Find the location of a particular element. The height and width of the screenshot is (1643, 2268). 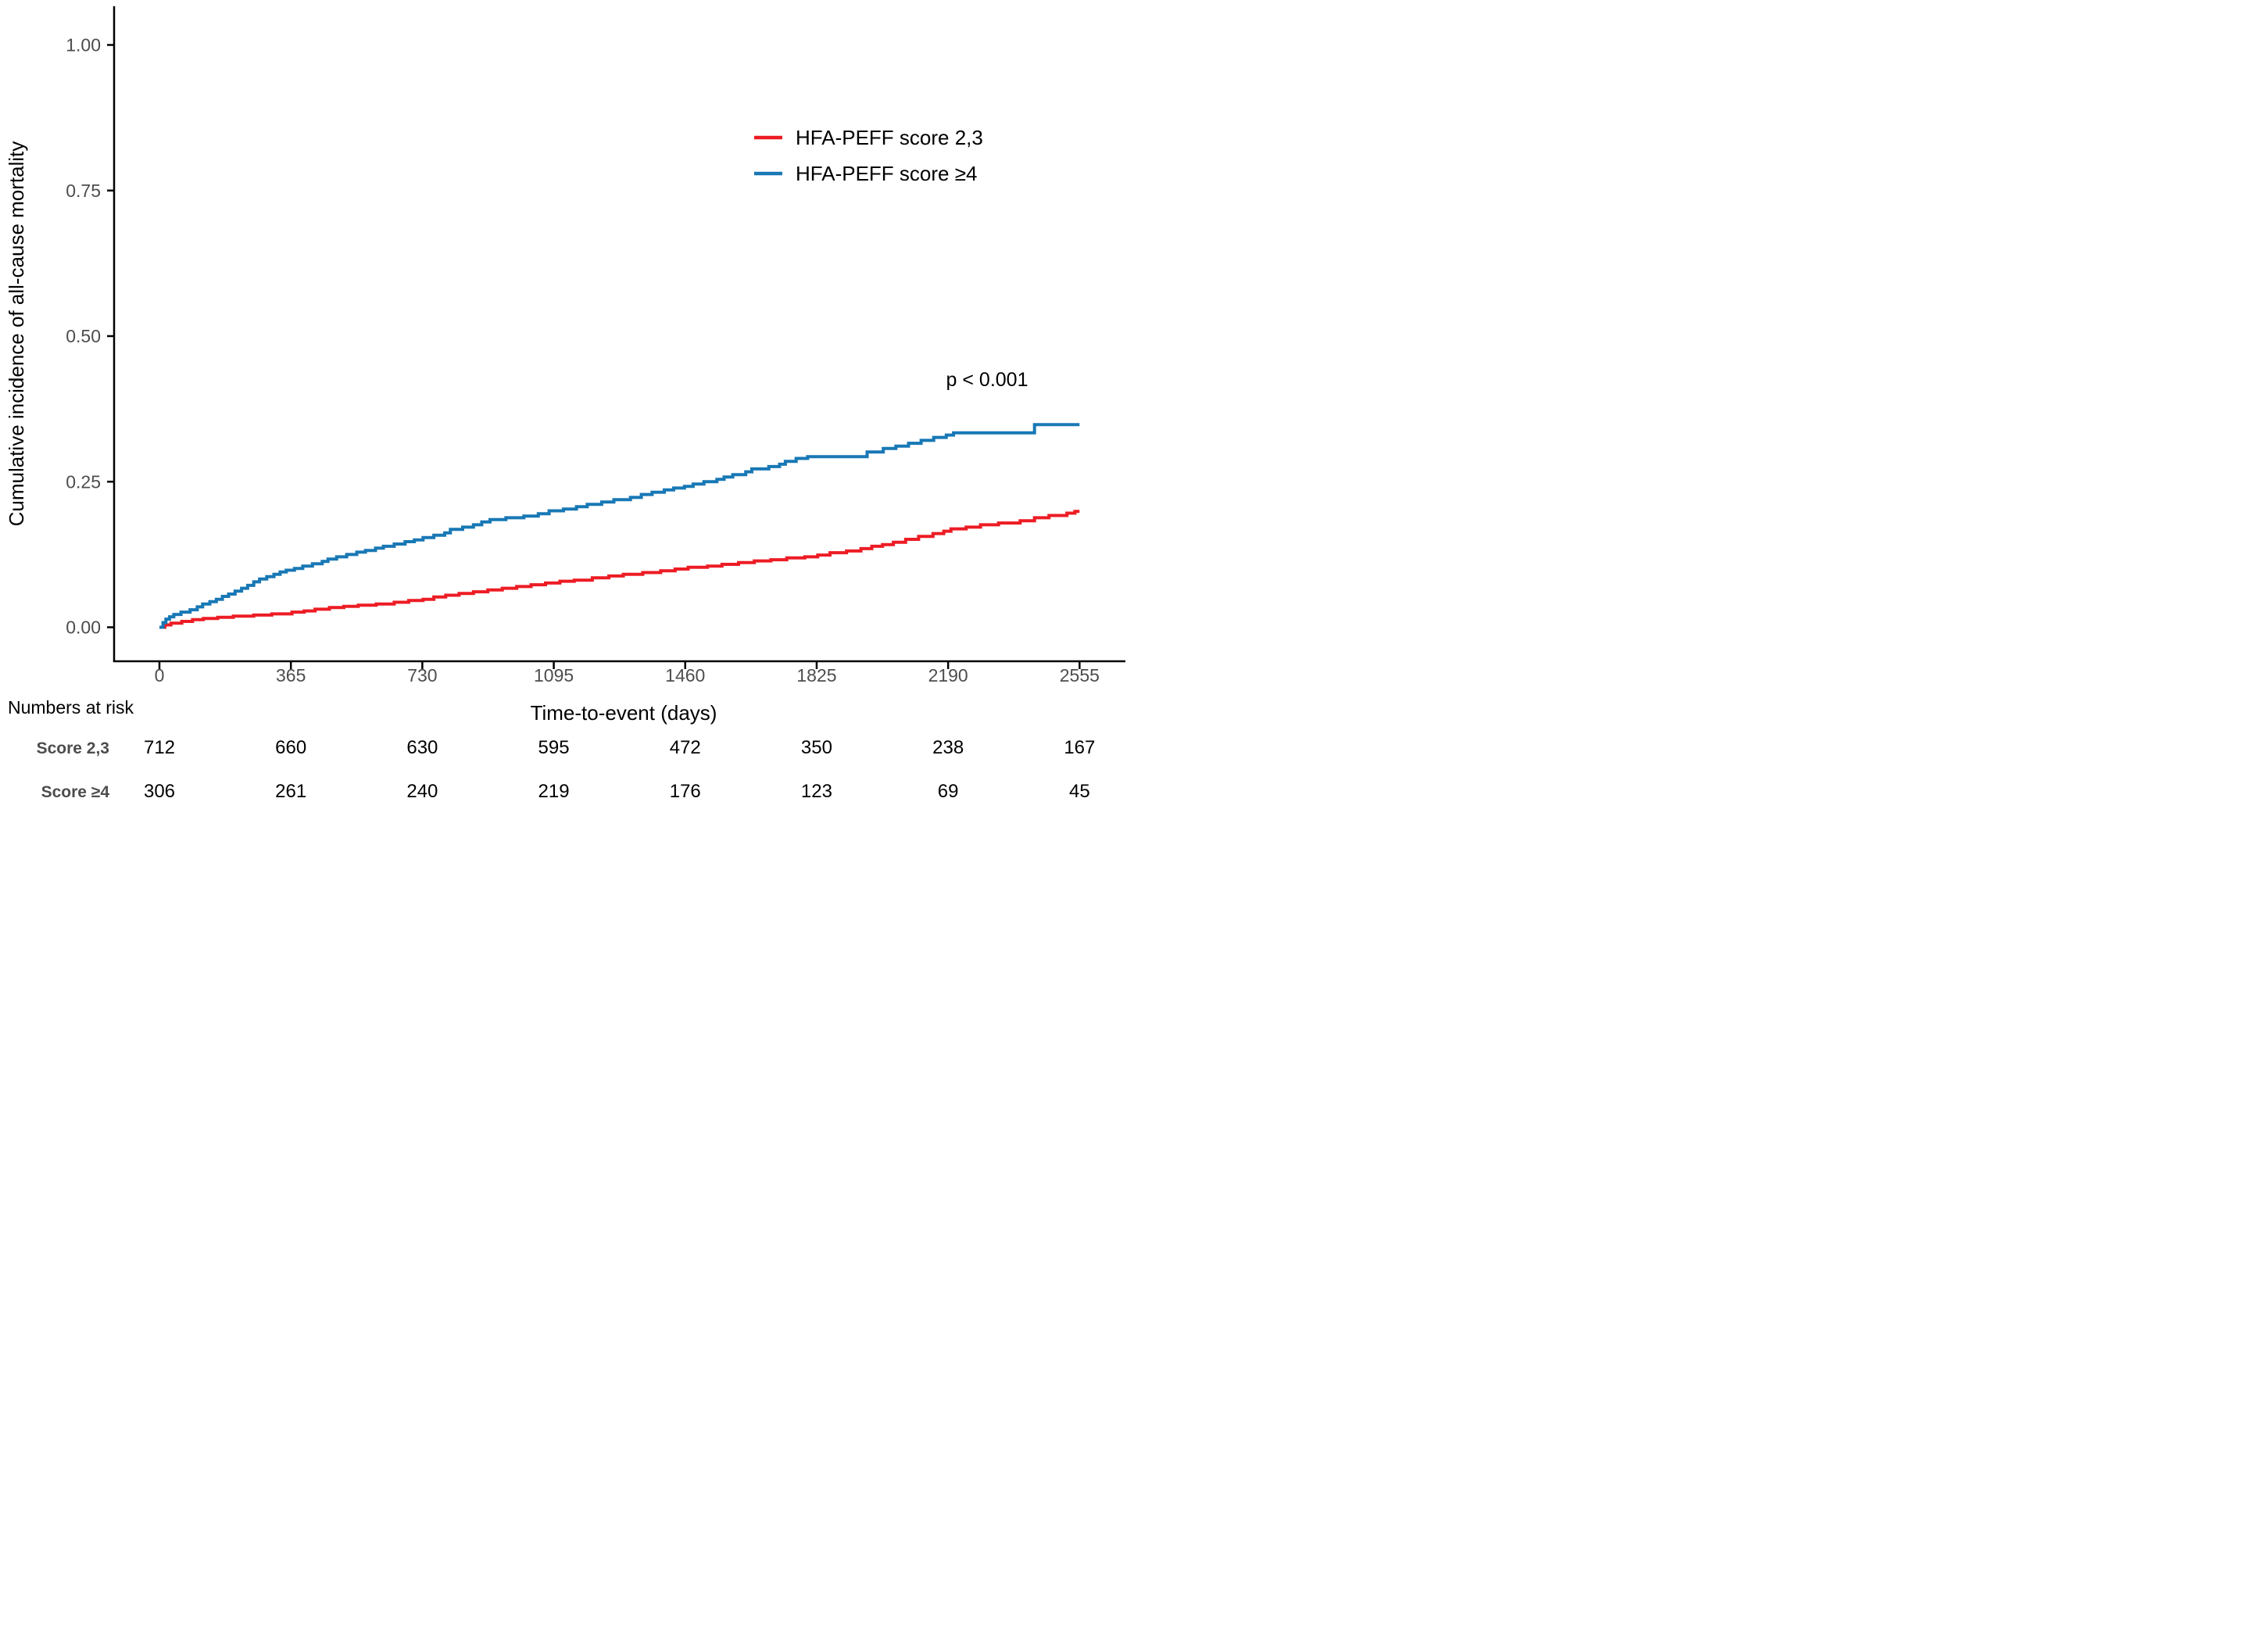

risk-count: 238 is located at coordinates (948, 747).